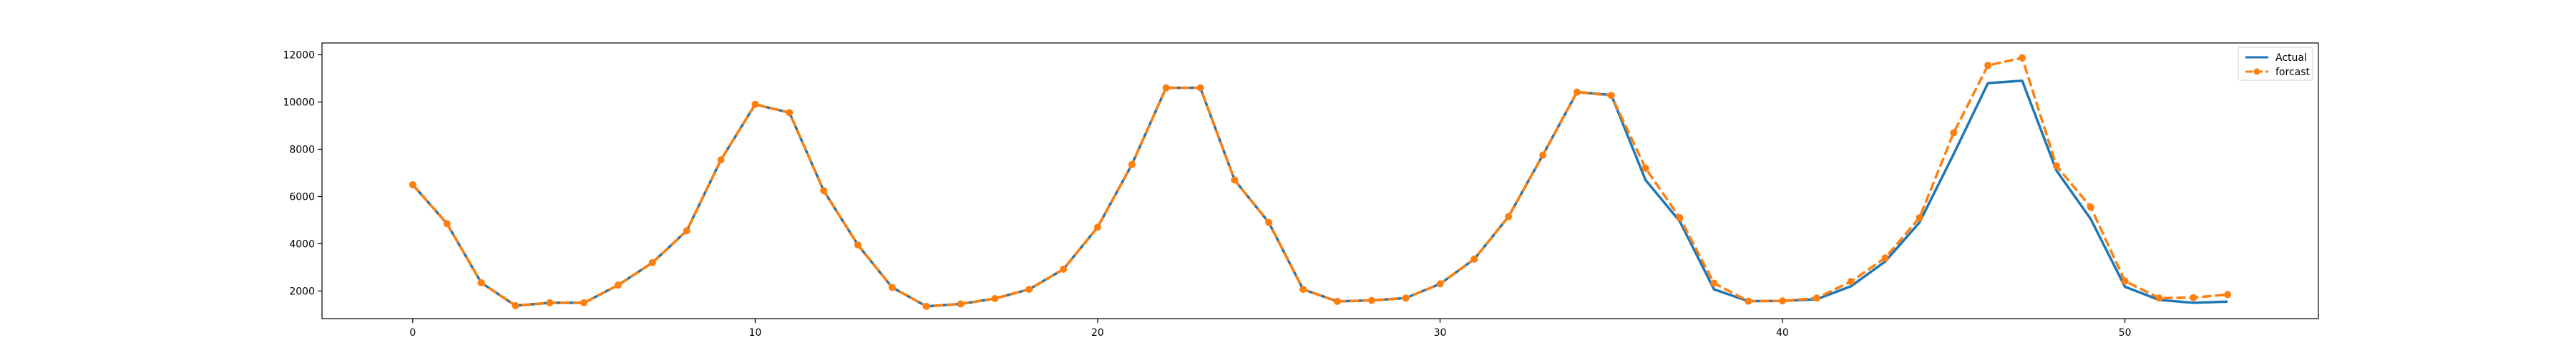 This screenshot has height=358, width=2576. What do you see at coordinates (412, 333) in the screenshot?
I see `x-tick-label: 0` at bounding box center [412, 333].